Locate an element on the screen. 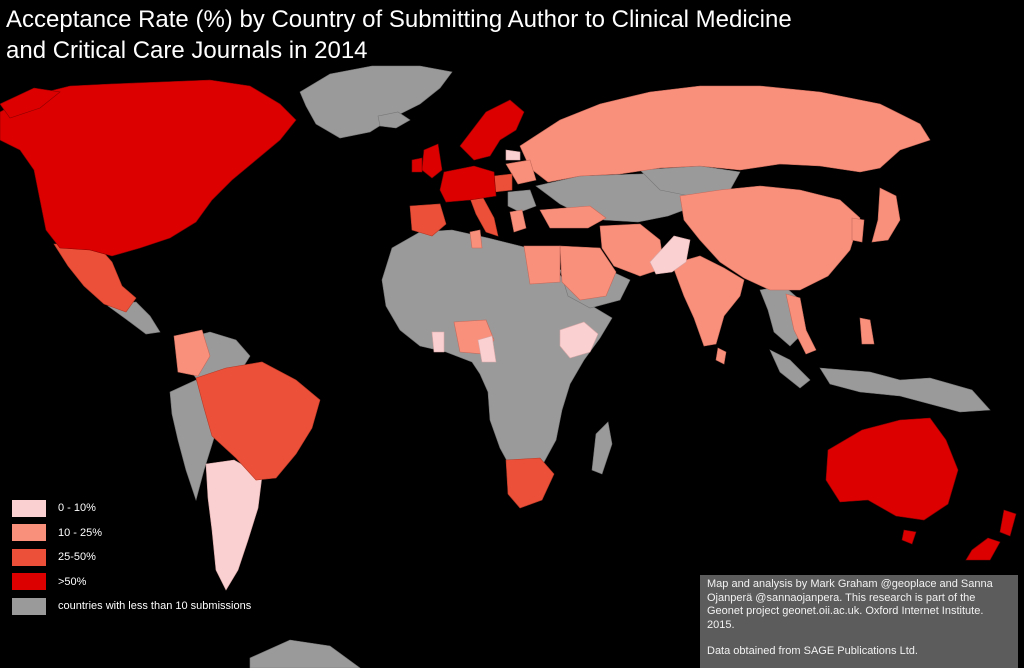 The image size is (1024, 668). region-balkans is located at coordinates (522, 201).